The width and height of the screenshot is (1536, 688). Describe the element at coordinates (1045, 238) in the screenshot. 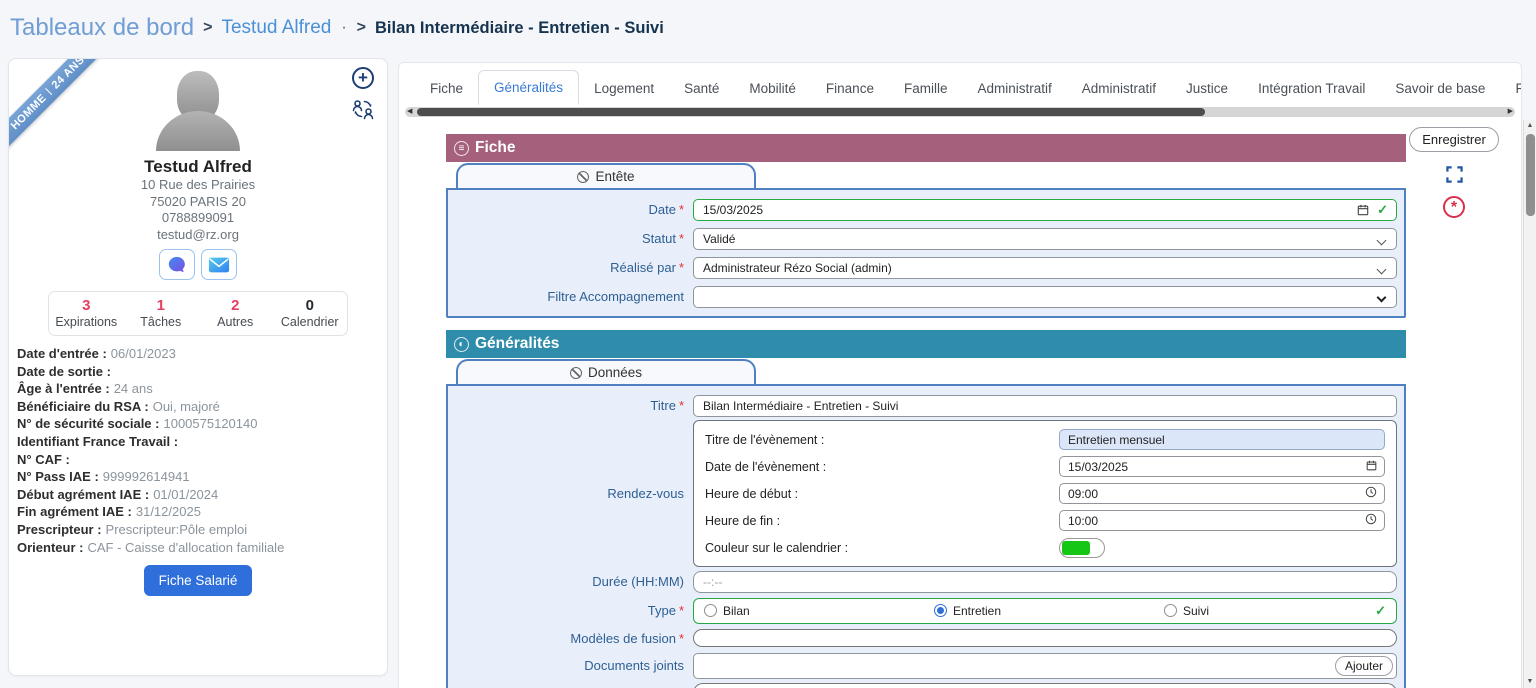

I see `statut-select: Validé` at that location.